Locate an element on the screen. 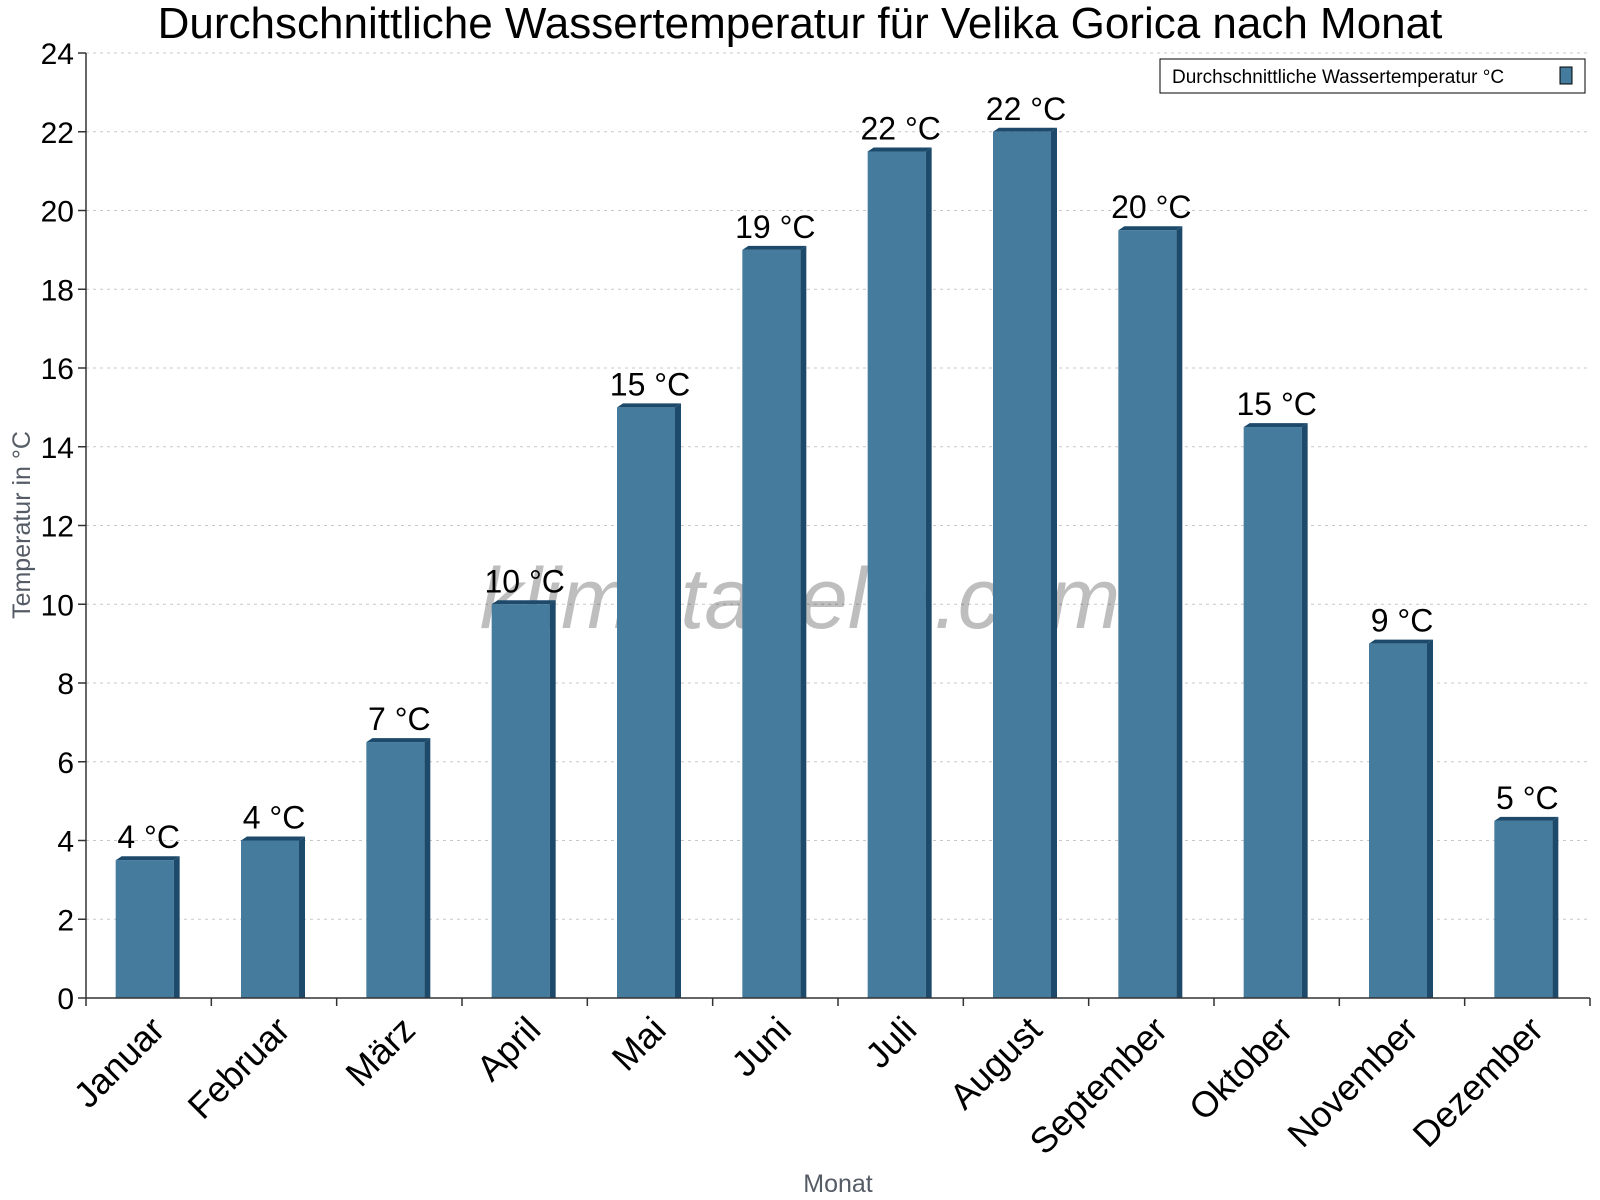 The width and height of the screenshot is (1600, 1200). x-tick-label: April is located at coordinates (508, 1049).